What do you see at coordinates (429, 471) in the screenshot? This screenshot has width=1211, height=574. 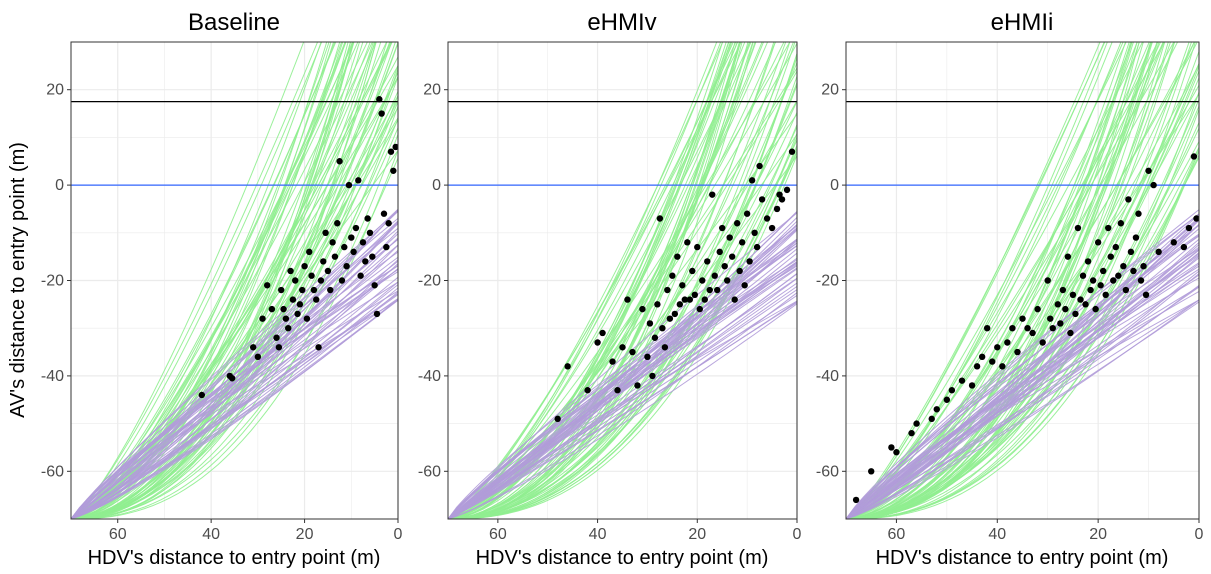 I see `y-tick-label: -60` at bounding box center [429, 471].